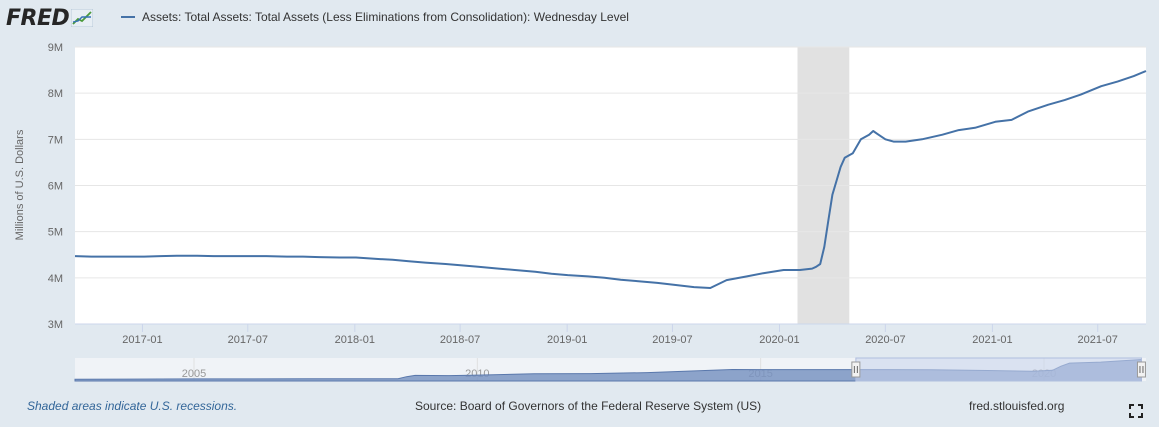 Image resolution: width=1159 pixels, height=427 pixels. I want to click on x-tick-label: 2019-07, so click(672, 340).